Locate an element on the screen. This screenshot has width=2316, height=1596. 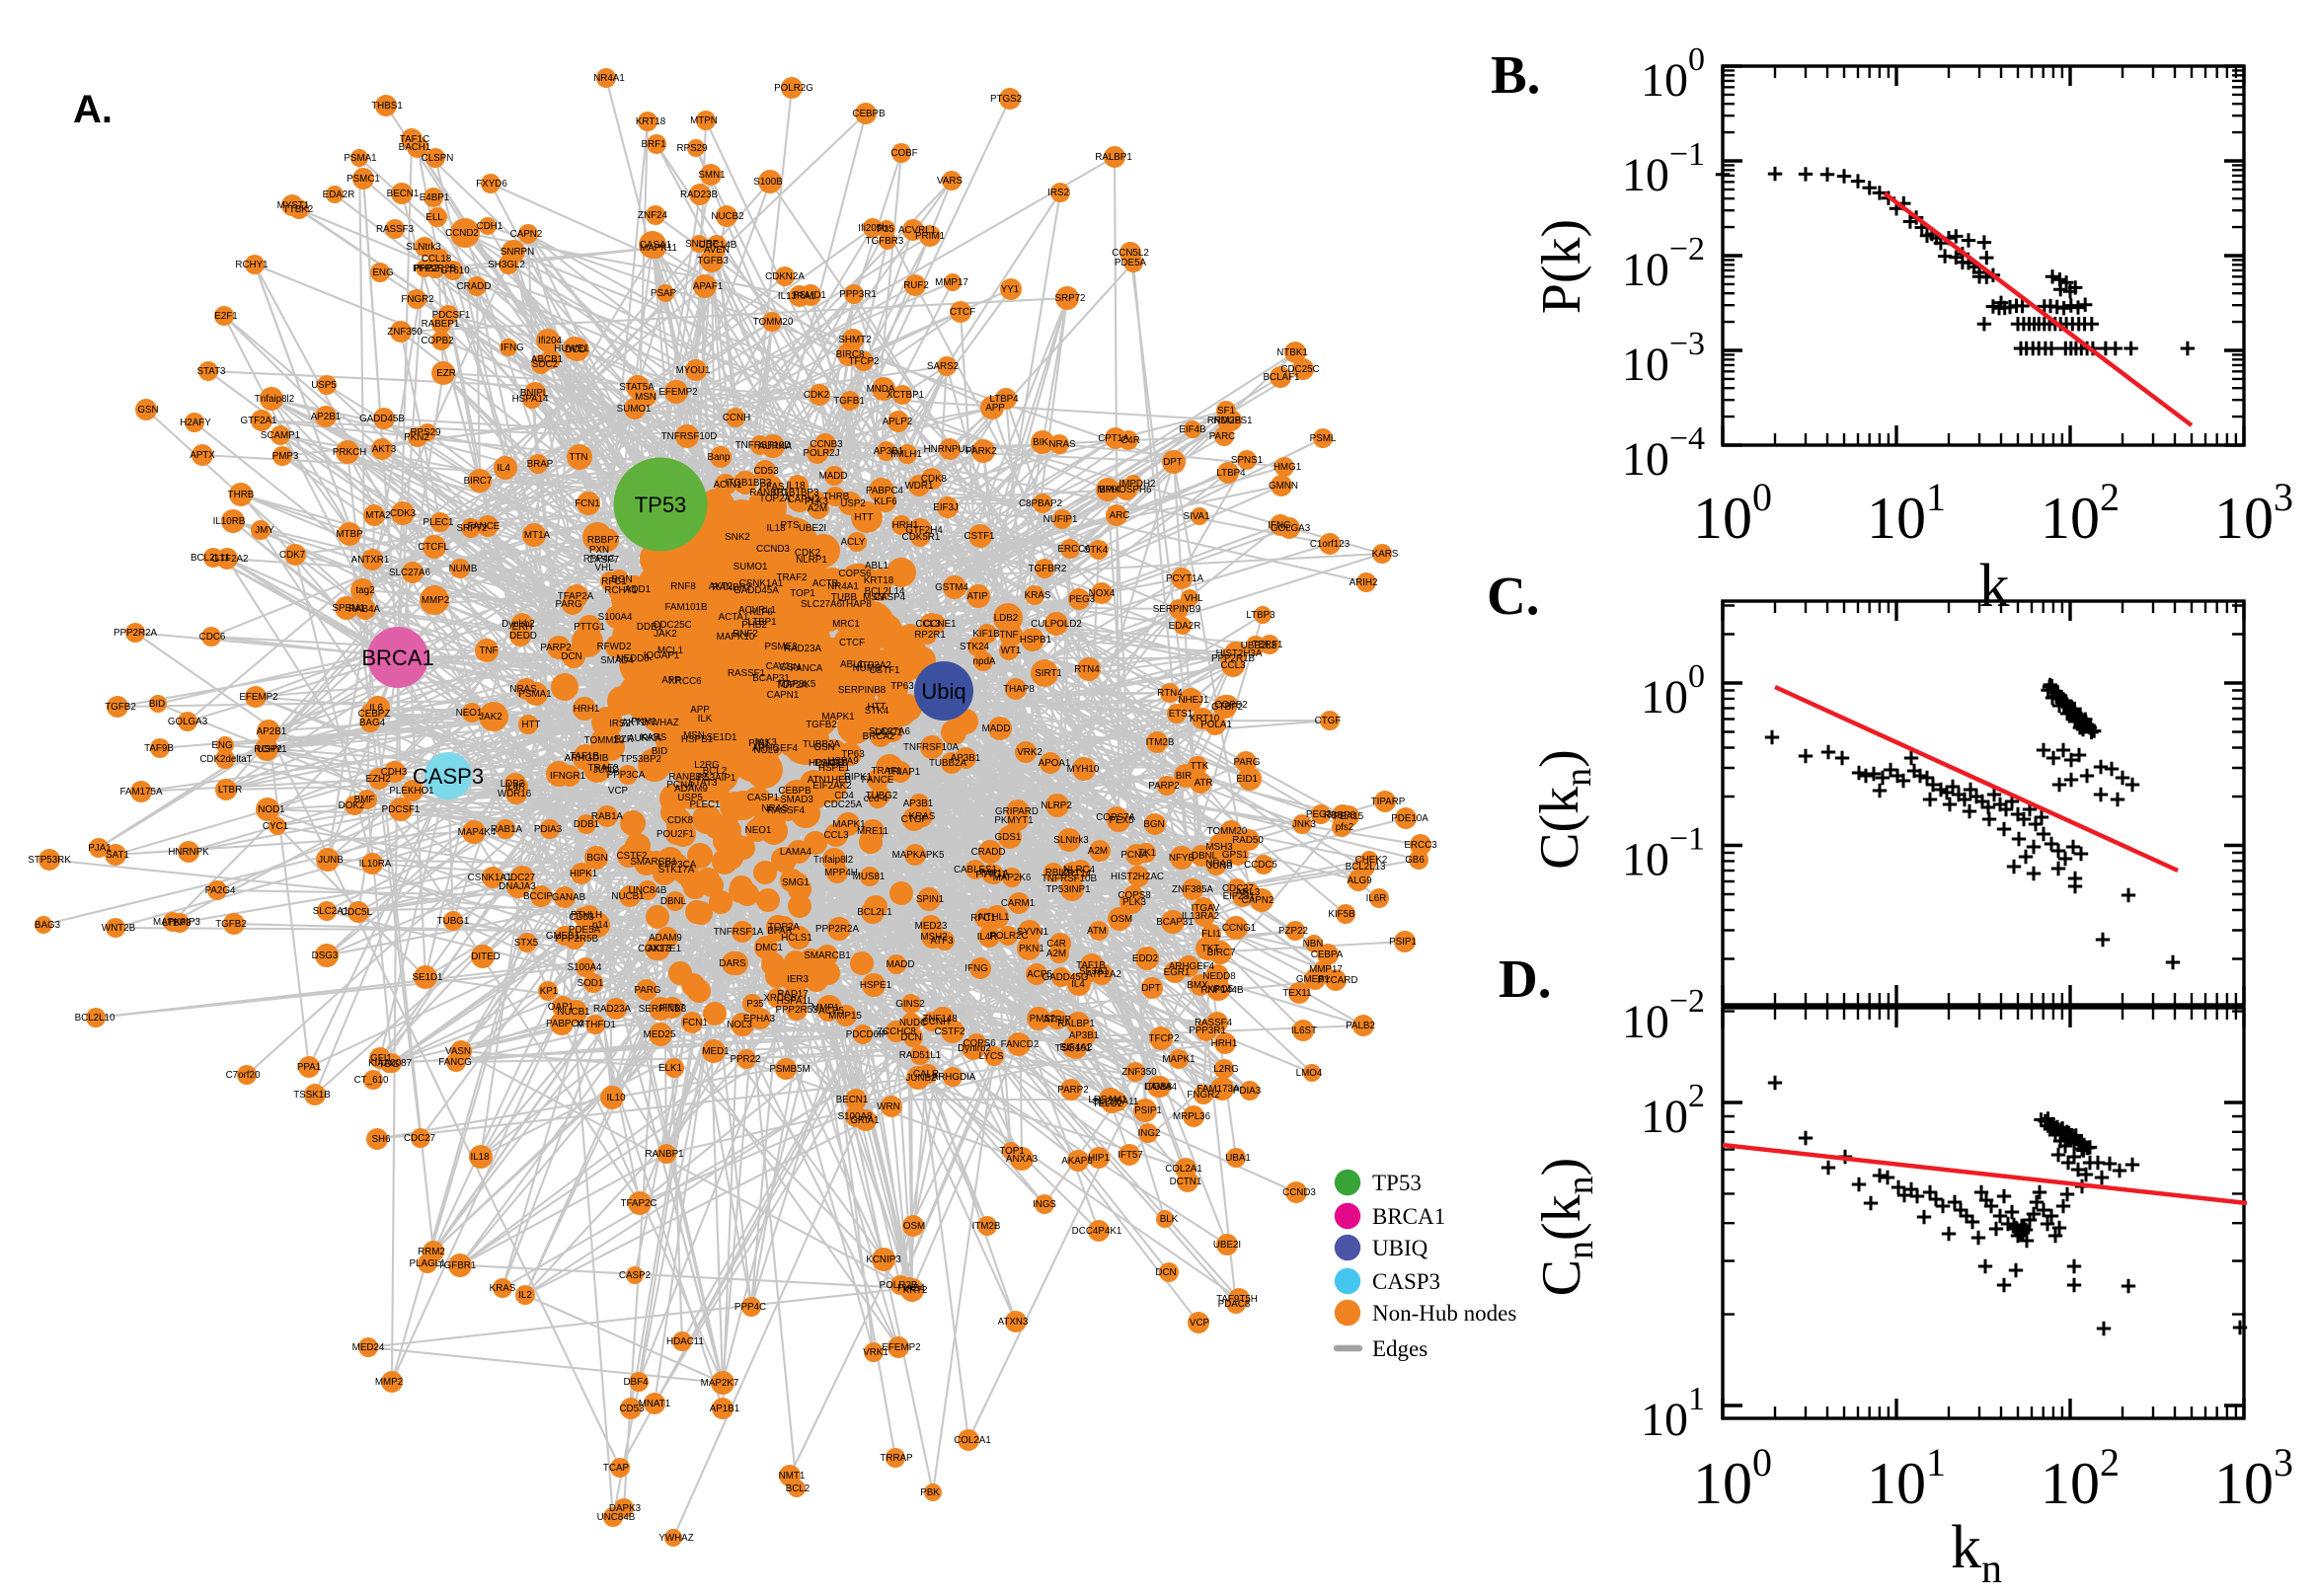
svg-text: ATF3 is located at coordinates (942, 941).